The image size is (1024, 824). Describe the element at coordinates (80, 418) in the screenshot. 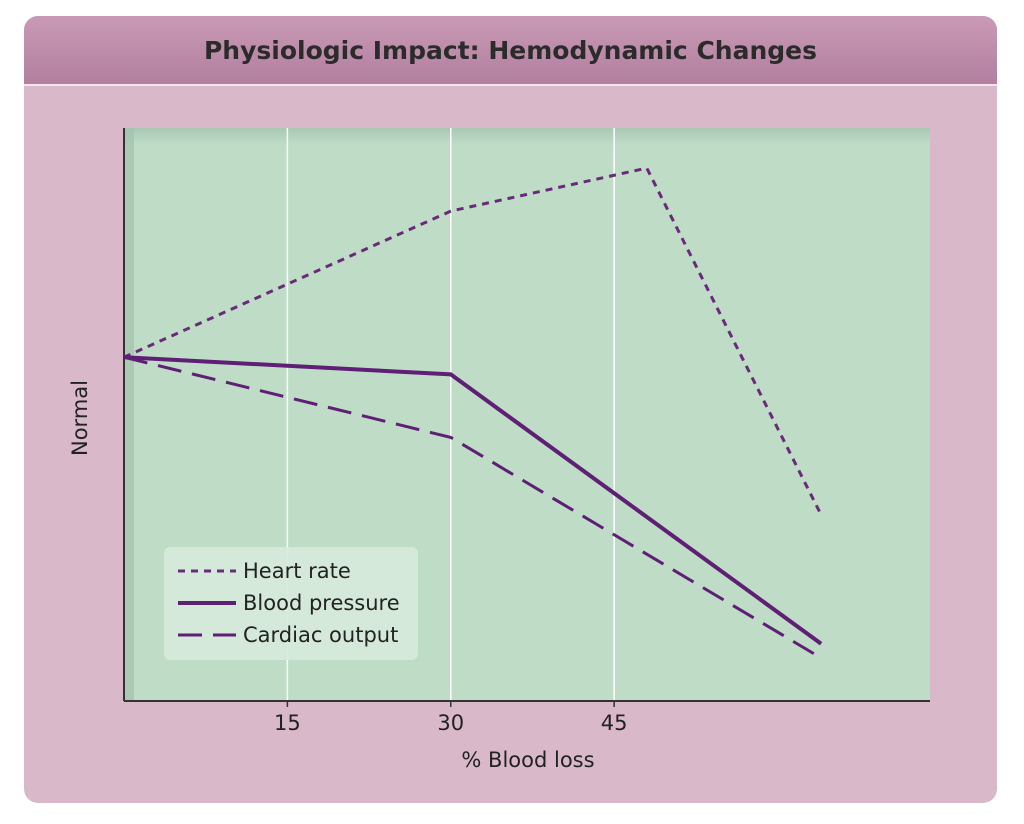

I see `y-axis-label: Normal` at that location.